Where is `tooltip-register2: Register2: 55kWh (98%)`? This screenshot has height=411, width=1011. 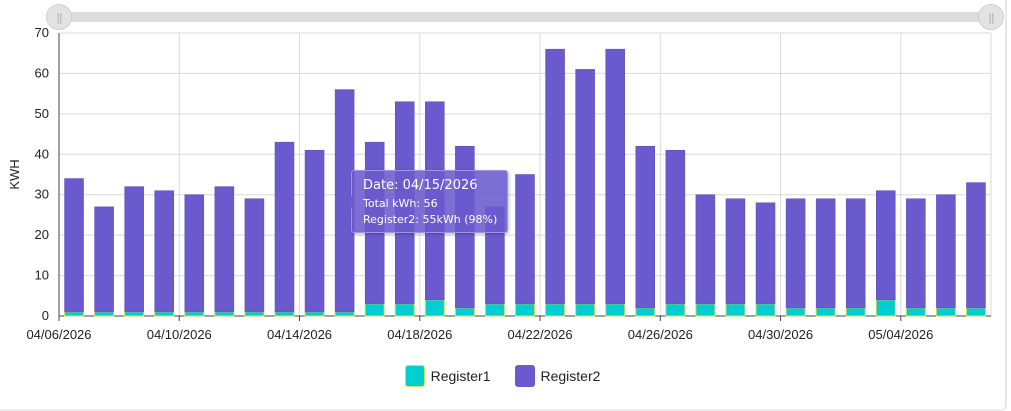
tooltip-register2: Register2: 55kWh (98%) is located at coordinates (430, 219).